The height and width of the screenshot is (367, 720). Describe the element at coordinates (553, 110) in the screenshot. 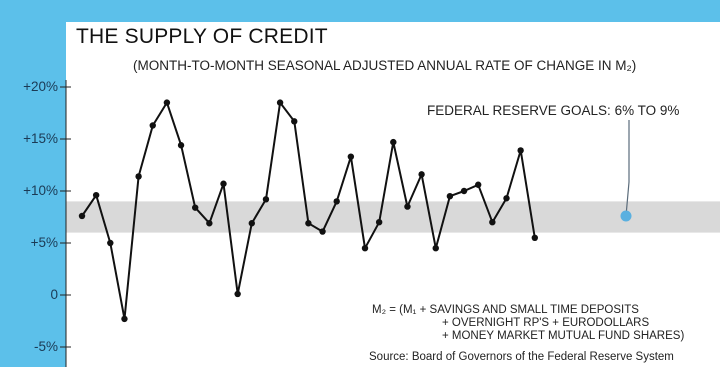

I see `goal-annotation: FEDERAL RESERVE GOALS: 6% TO 9%` at that location.